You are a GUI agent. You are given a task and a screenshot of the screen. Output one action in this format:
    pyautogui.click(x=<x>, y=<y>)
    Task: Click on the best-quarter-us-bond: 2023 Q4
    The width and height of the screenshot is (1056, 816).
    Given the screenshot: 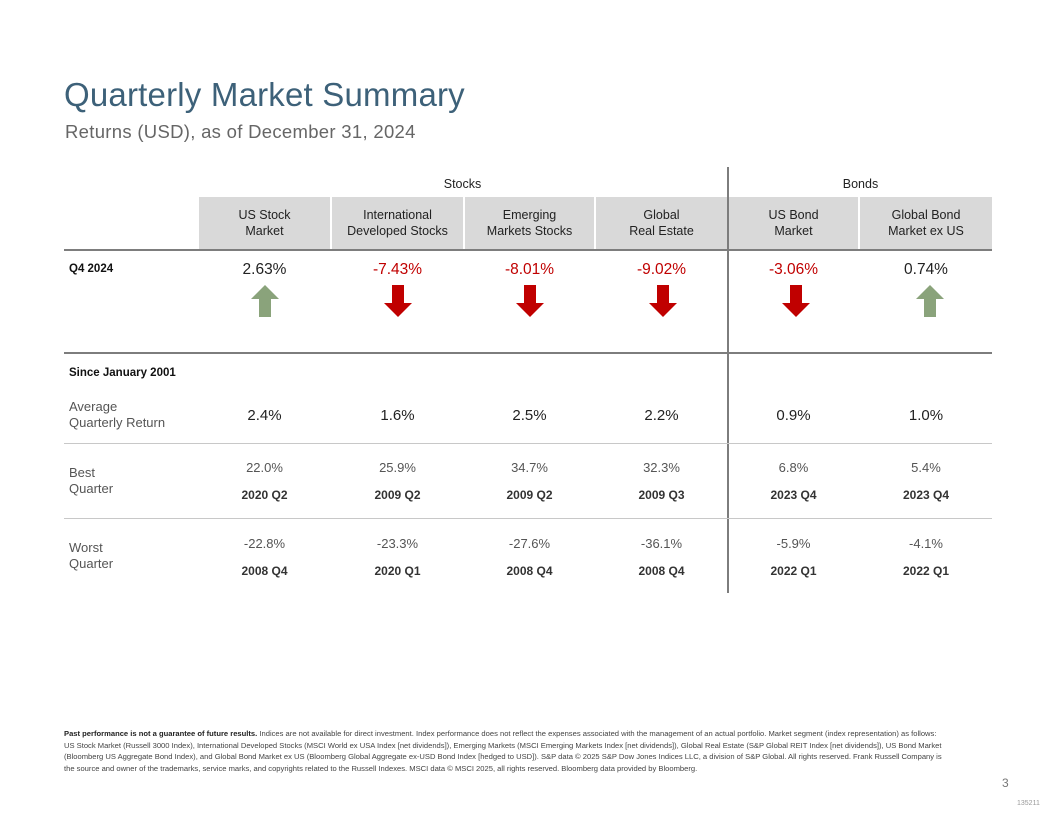 What is the action you would take?
    pyautogui.click(x=793, y=495)
    